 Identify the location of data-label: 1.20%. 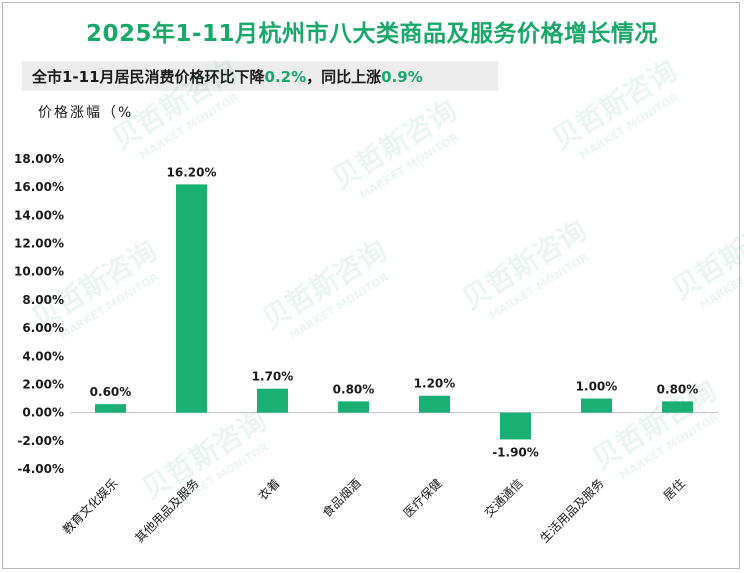
(435, 384).